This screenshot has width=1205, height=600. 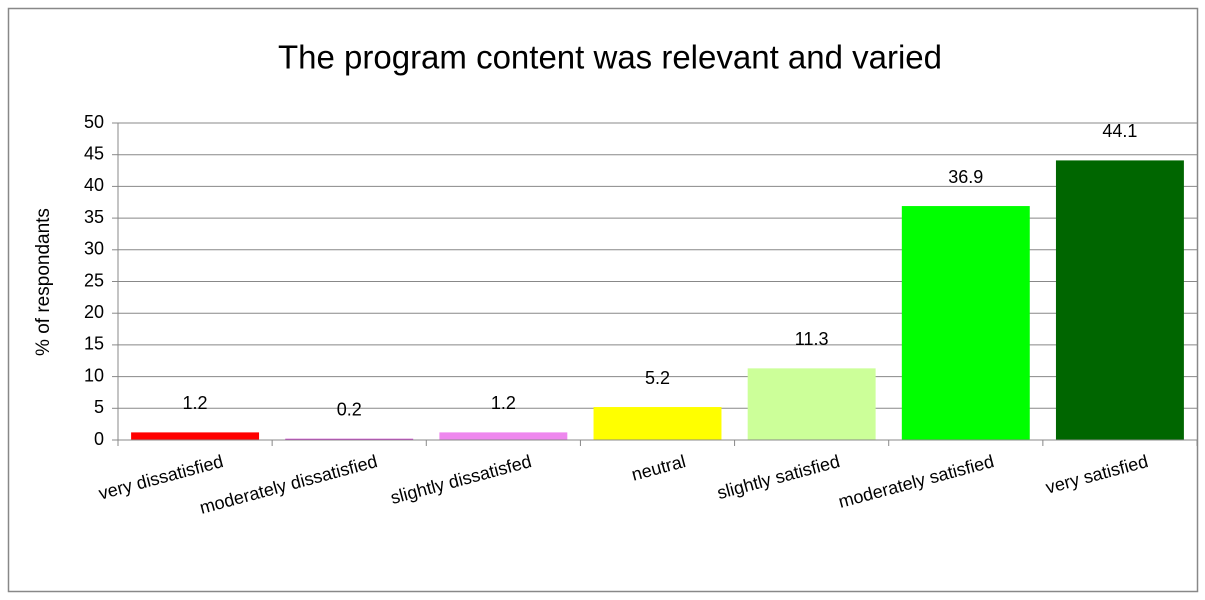 What do you see at coordinates (94, 122) in the screenshot?
I see `y-tick-label: 50` at bounding box center [94, 122].